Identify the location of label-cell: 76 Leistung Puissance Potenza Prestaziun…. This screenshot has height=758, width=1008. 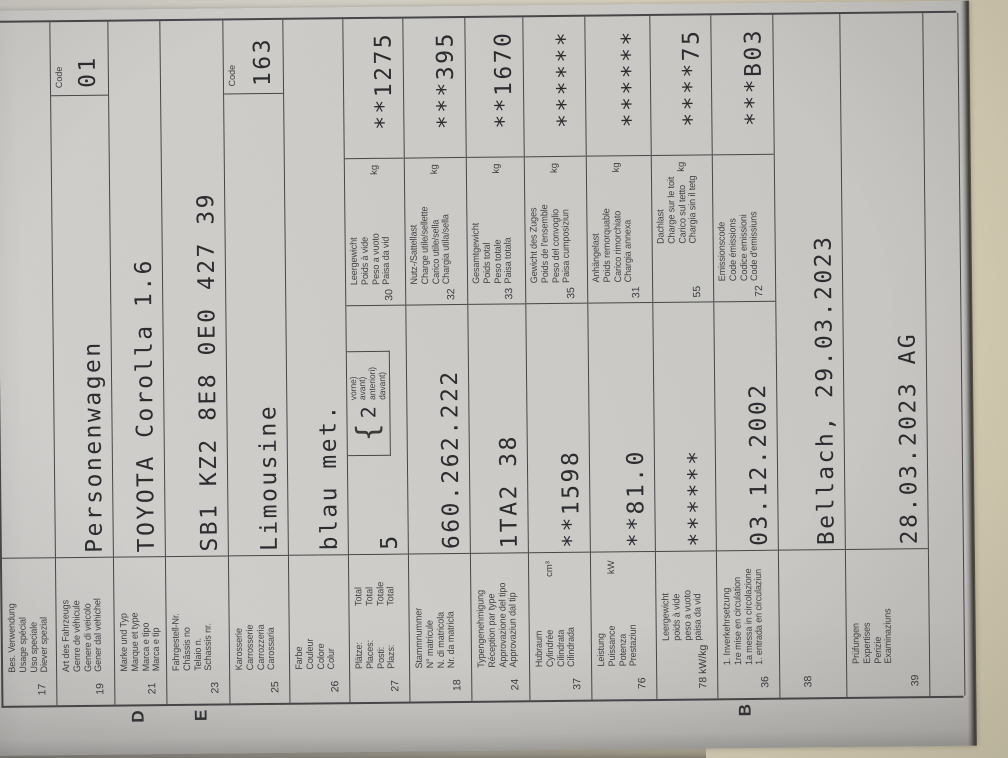
(623, 625).